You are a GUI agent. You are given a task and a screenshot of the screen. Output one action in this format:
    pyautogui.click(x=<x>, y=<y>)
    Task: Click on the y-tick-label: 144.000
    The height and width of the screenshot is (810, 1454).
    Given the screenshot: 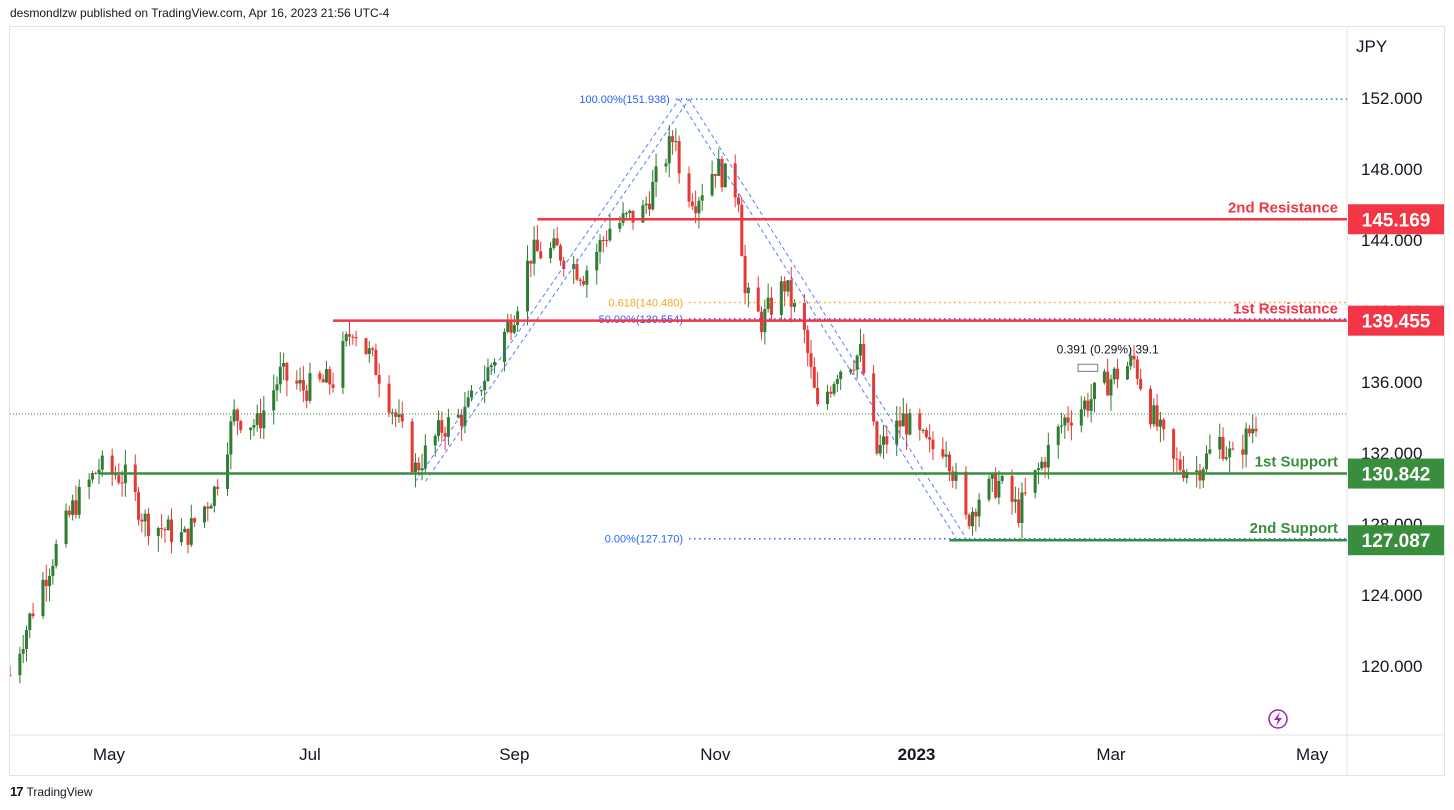 What is the action you would take?
    pyautogui.click(x=1391, y=240)
    